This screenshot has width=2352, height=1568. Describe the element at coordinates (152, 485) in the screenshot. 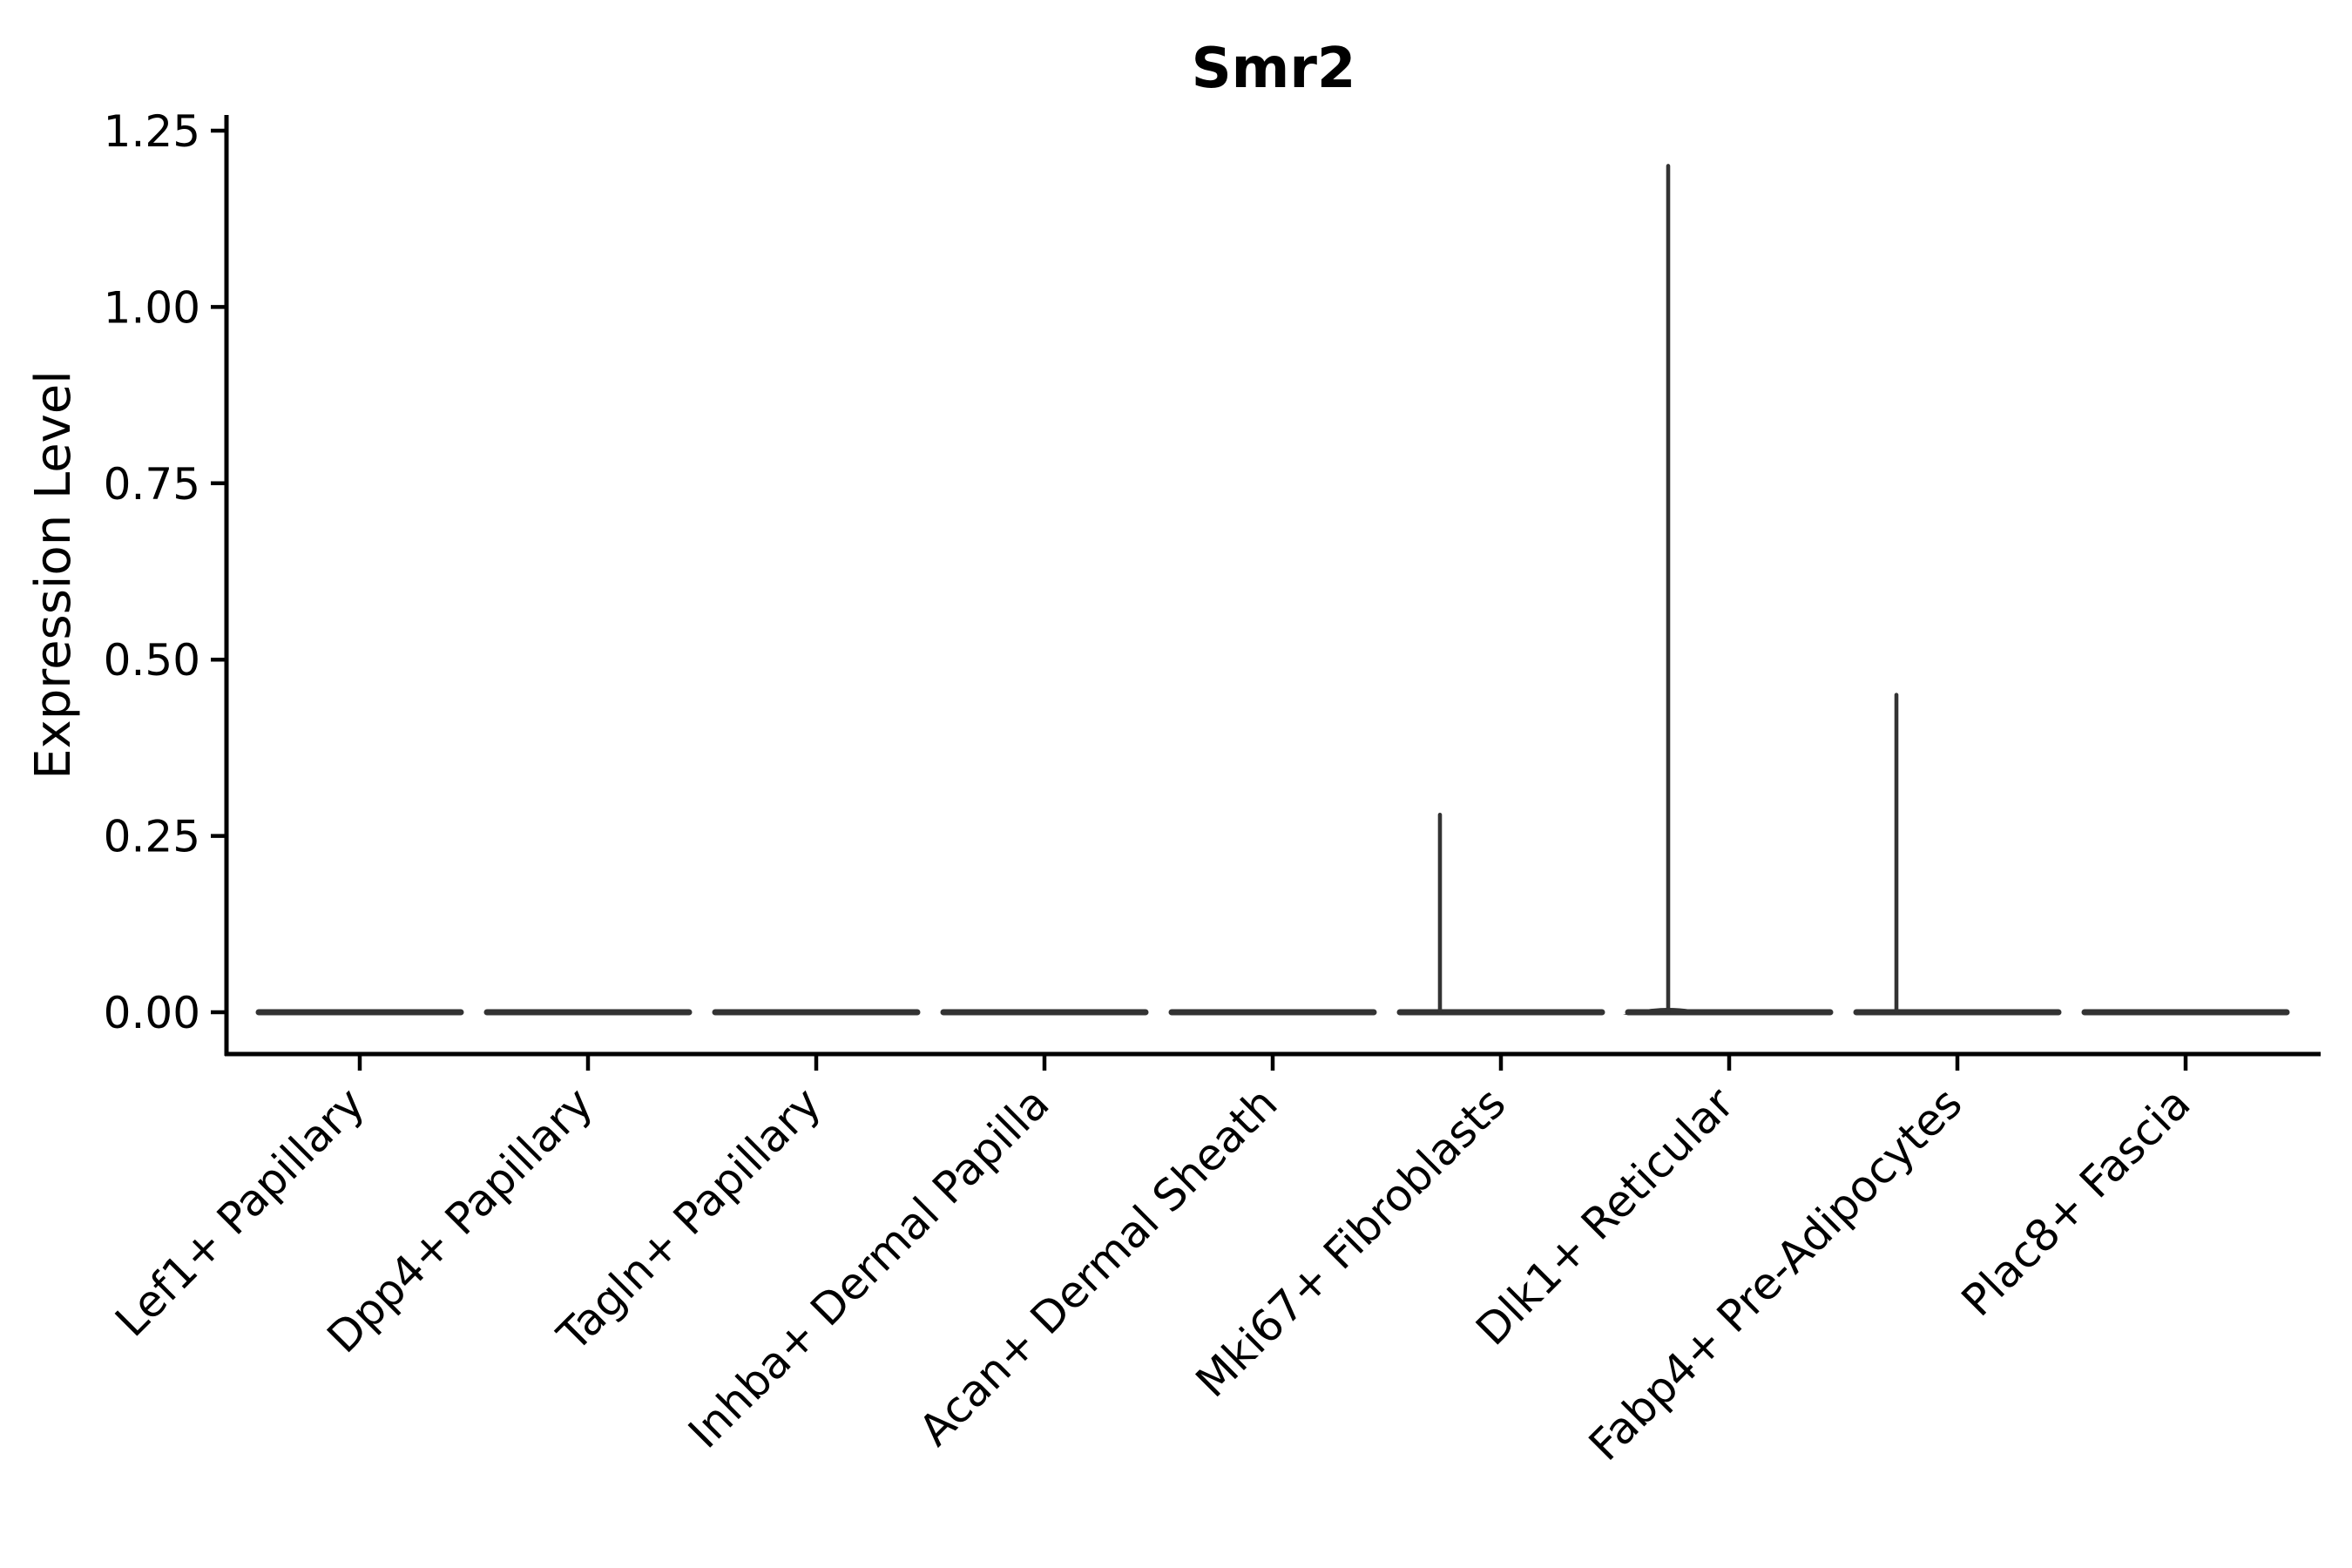

I see `y-tick-label: 0.75` at that location.